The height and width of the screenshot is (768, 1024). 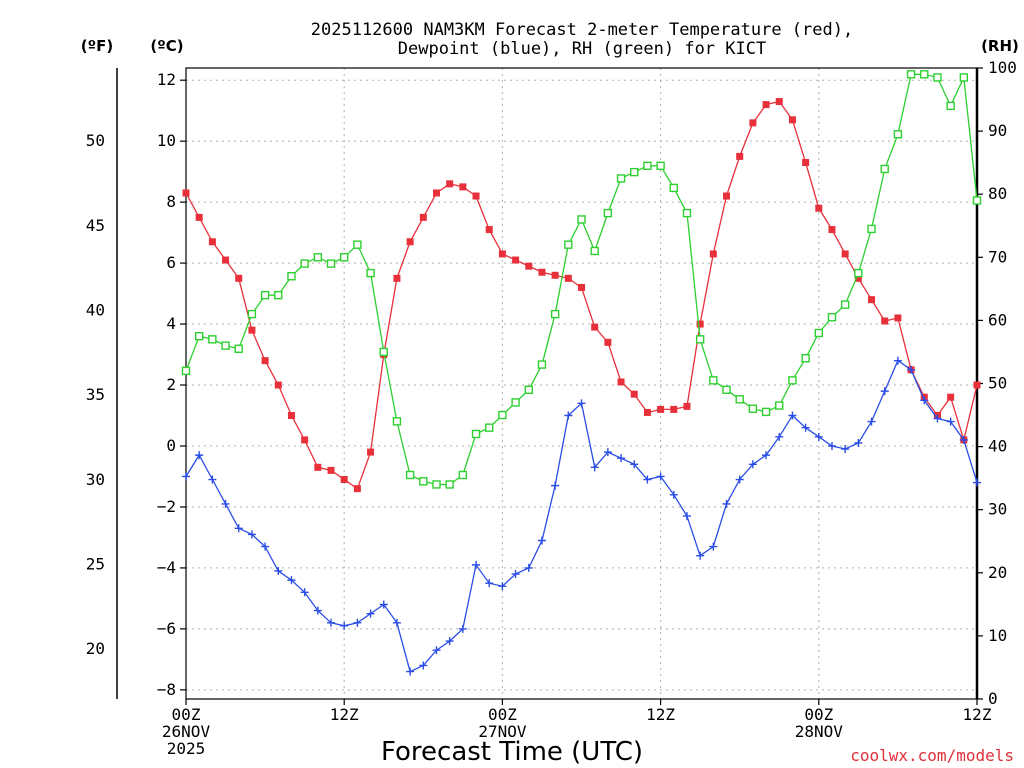 I want to click on rh-tick-label: 40, so click(x=997, y=446).